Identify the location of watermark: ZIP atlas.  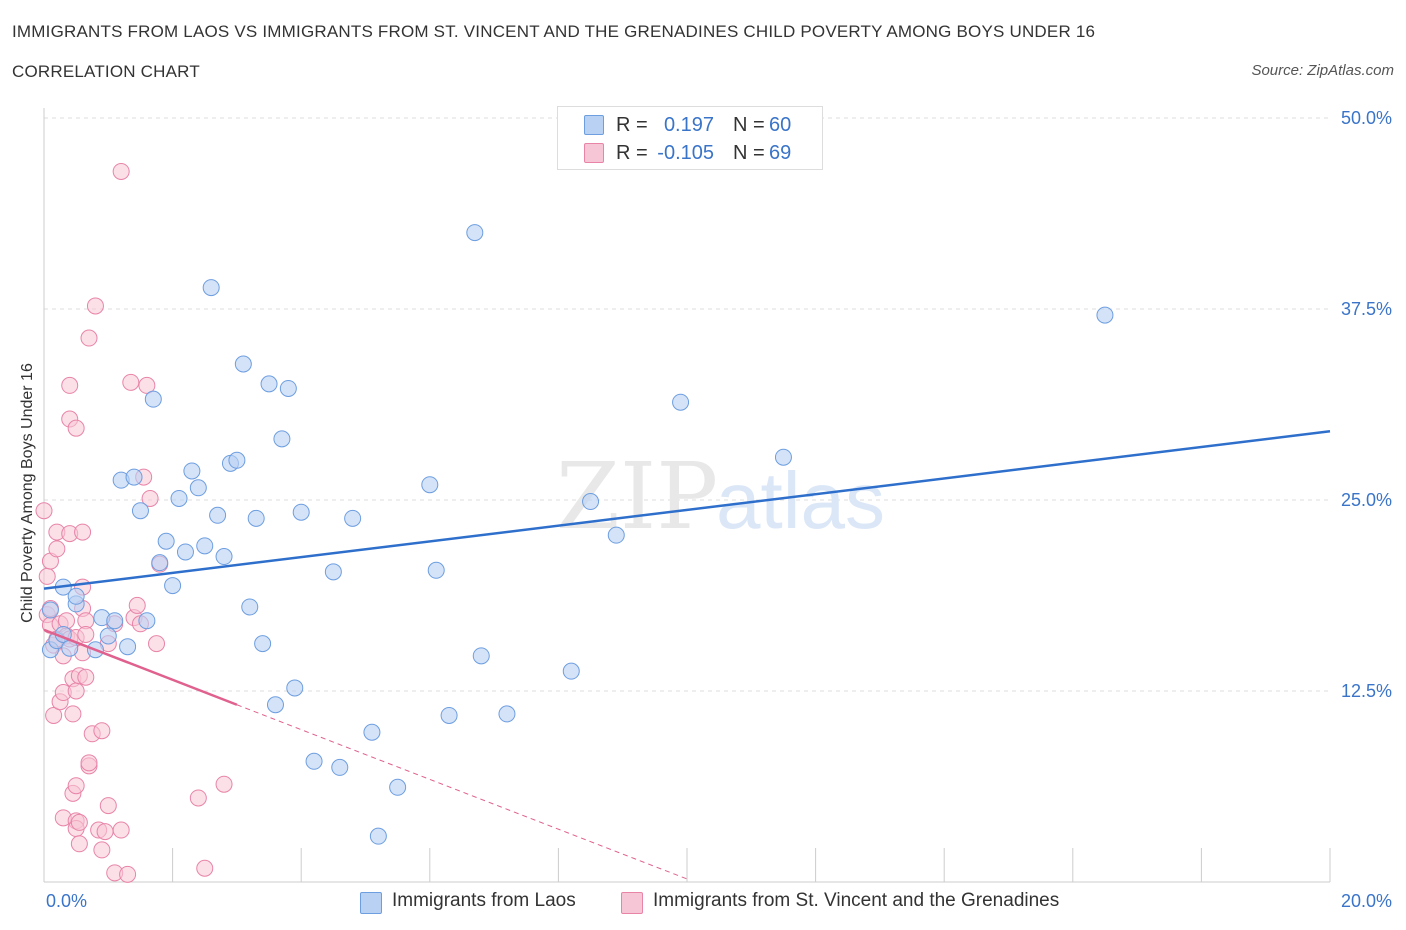
(720, 496).